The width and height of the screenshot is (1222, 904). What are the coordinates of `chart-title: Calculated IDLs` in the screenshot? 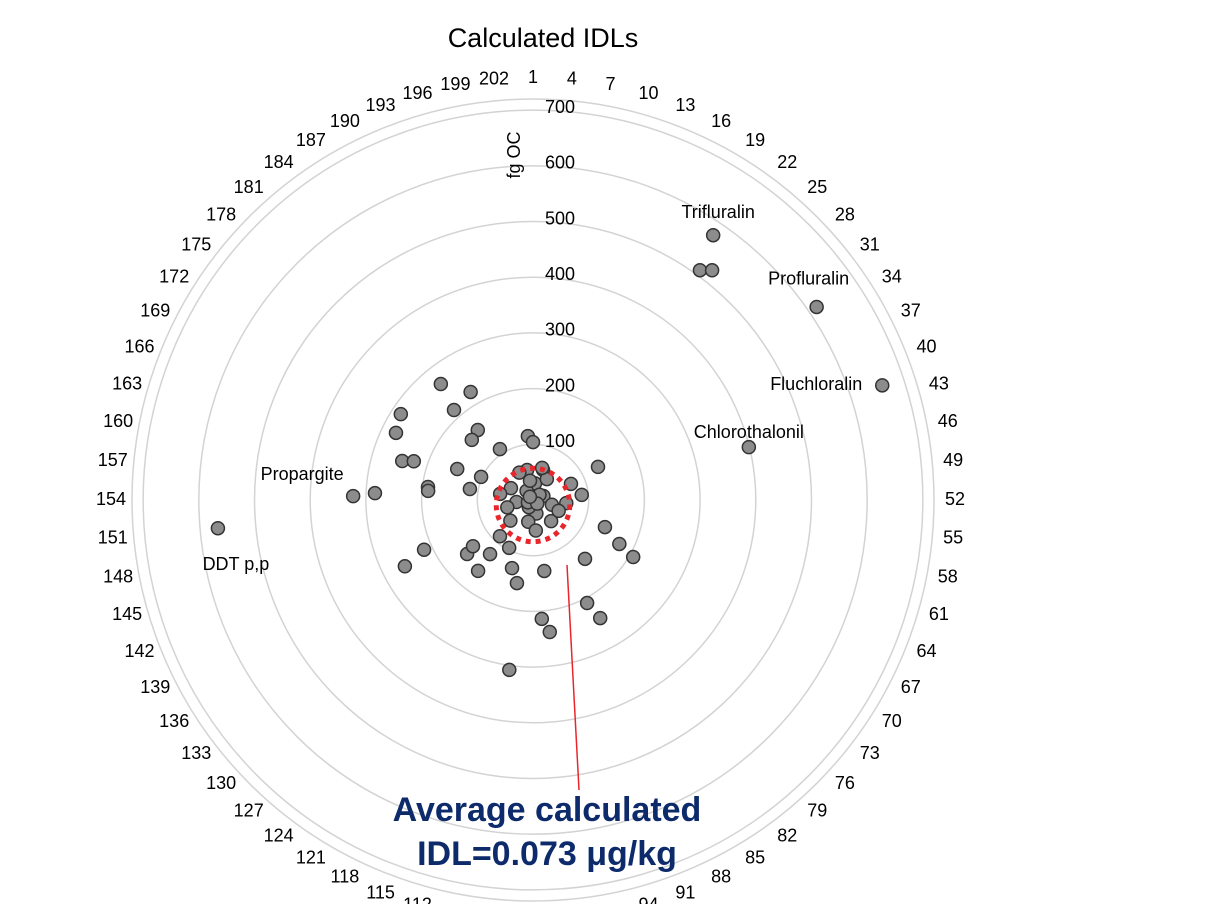 It's located at (543, 38).